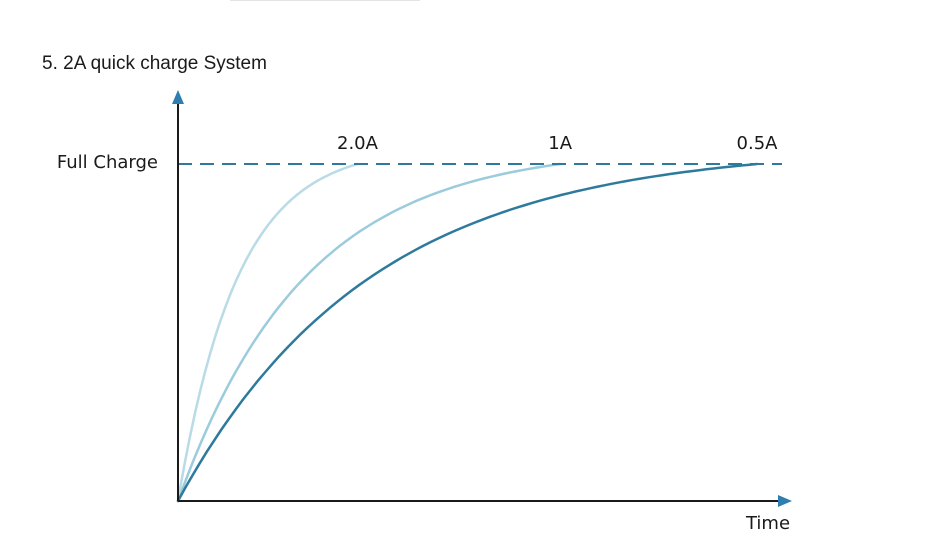 The width and height of the screenshot is (950, 550). Describe the element at coordinates (267, 332) in the screenshot. I see `series-curve-2-0A` at that location.